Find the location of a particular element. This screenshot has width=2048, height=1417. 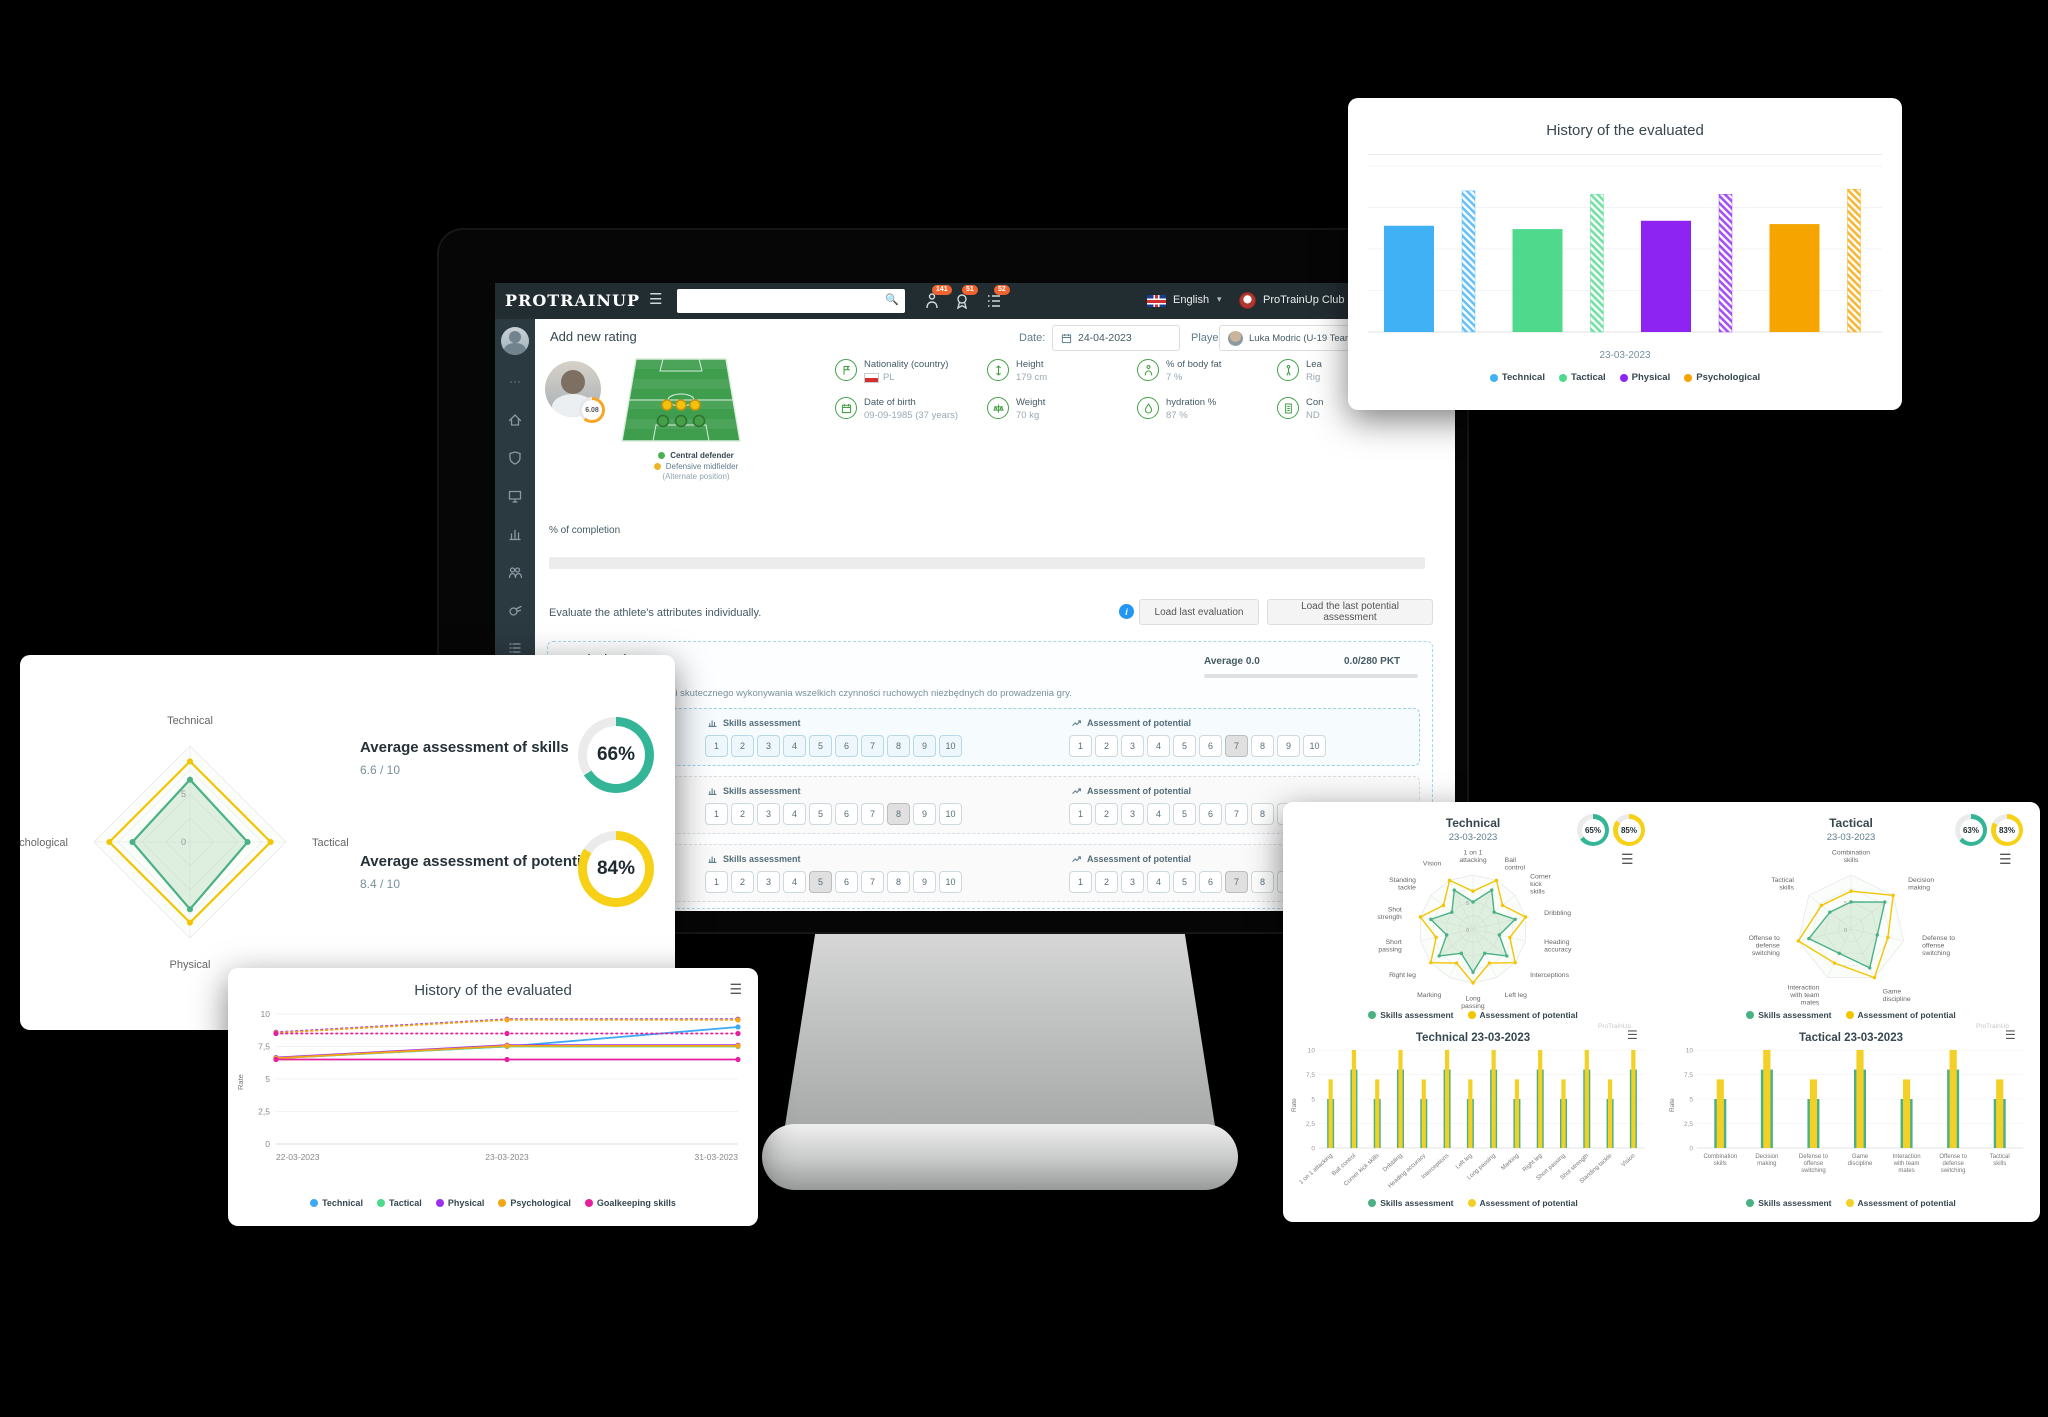

sidebar-item-list is located at coordinates (515, 648).